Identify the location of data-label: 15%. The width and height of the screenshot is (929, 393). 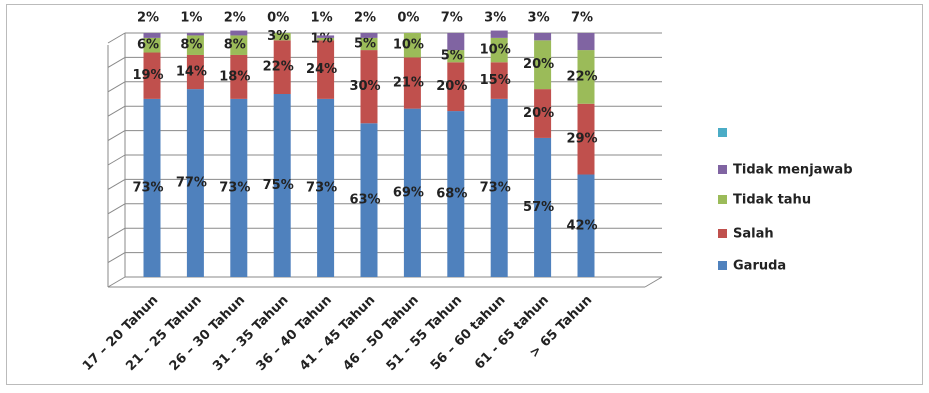
(495, 80).